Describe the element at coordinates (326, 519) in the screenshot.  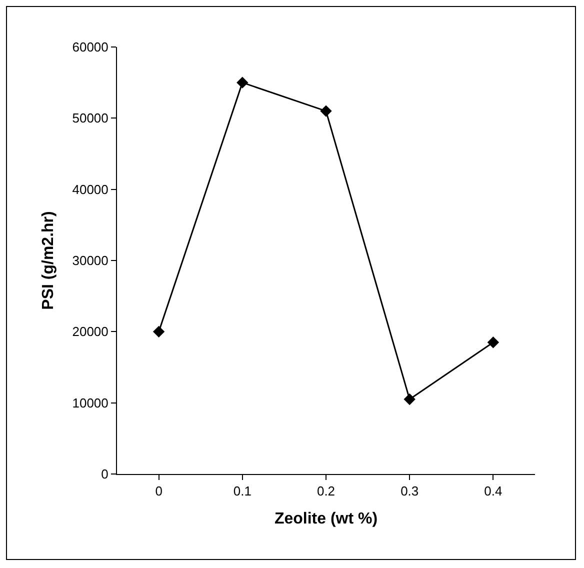
I see `x-axis-title: Zeolite (wt %)` at that location.